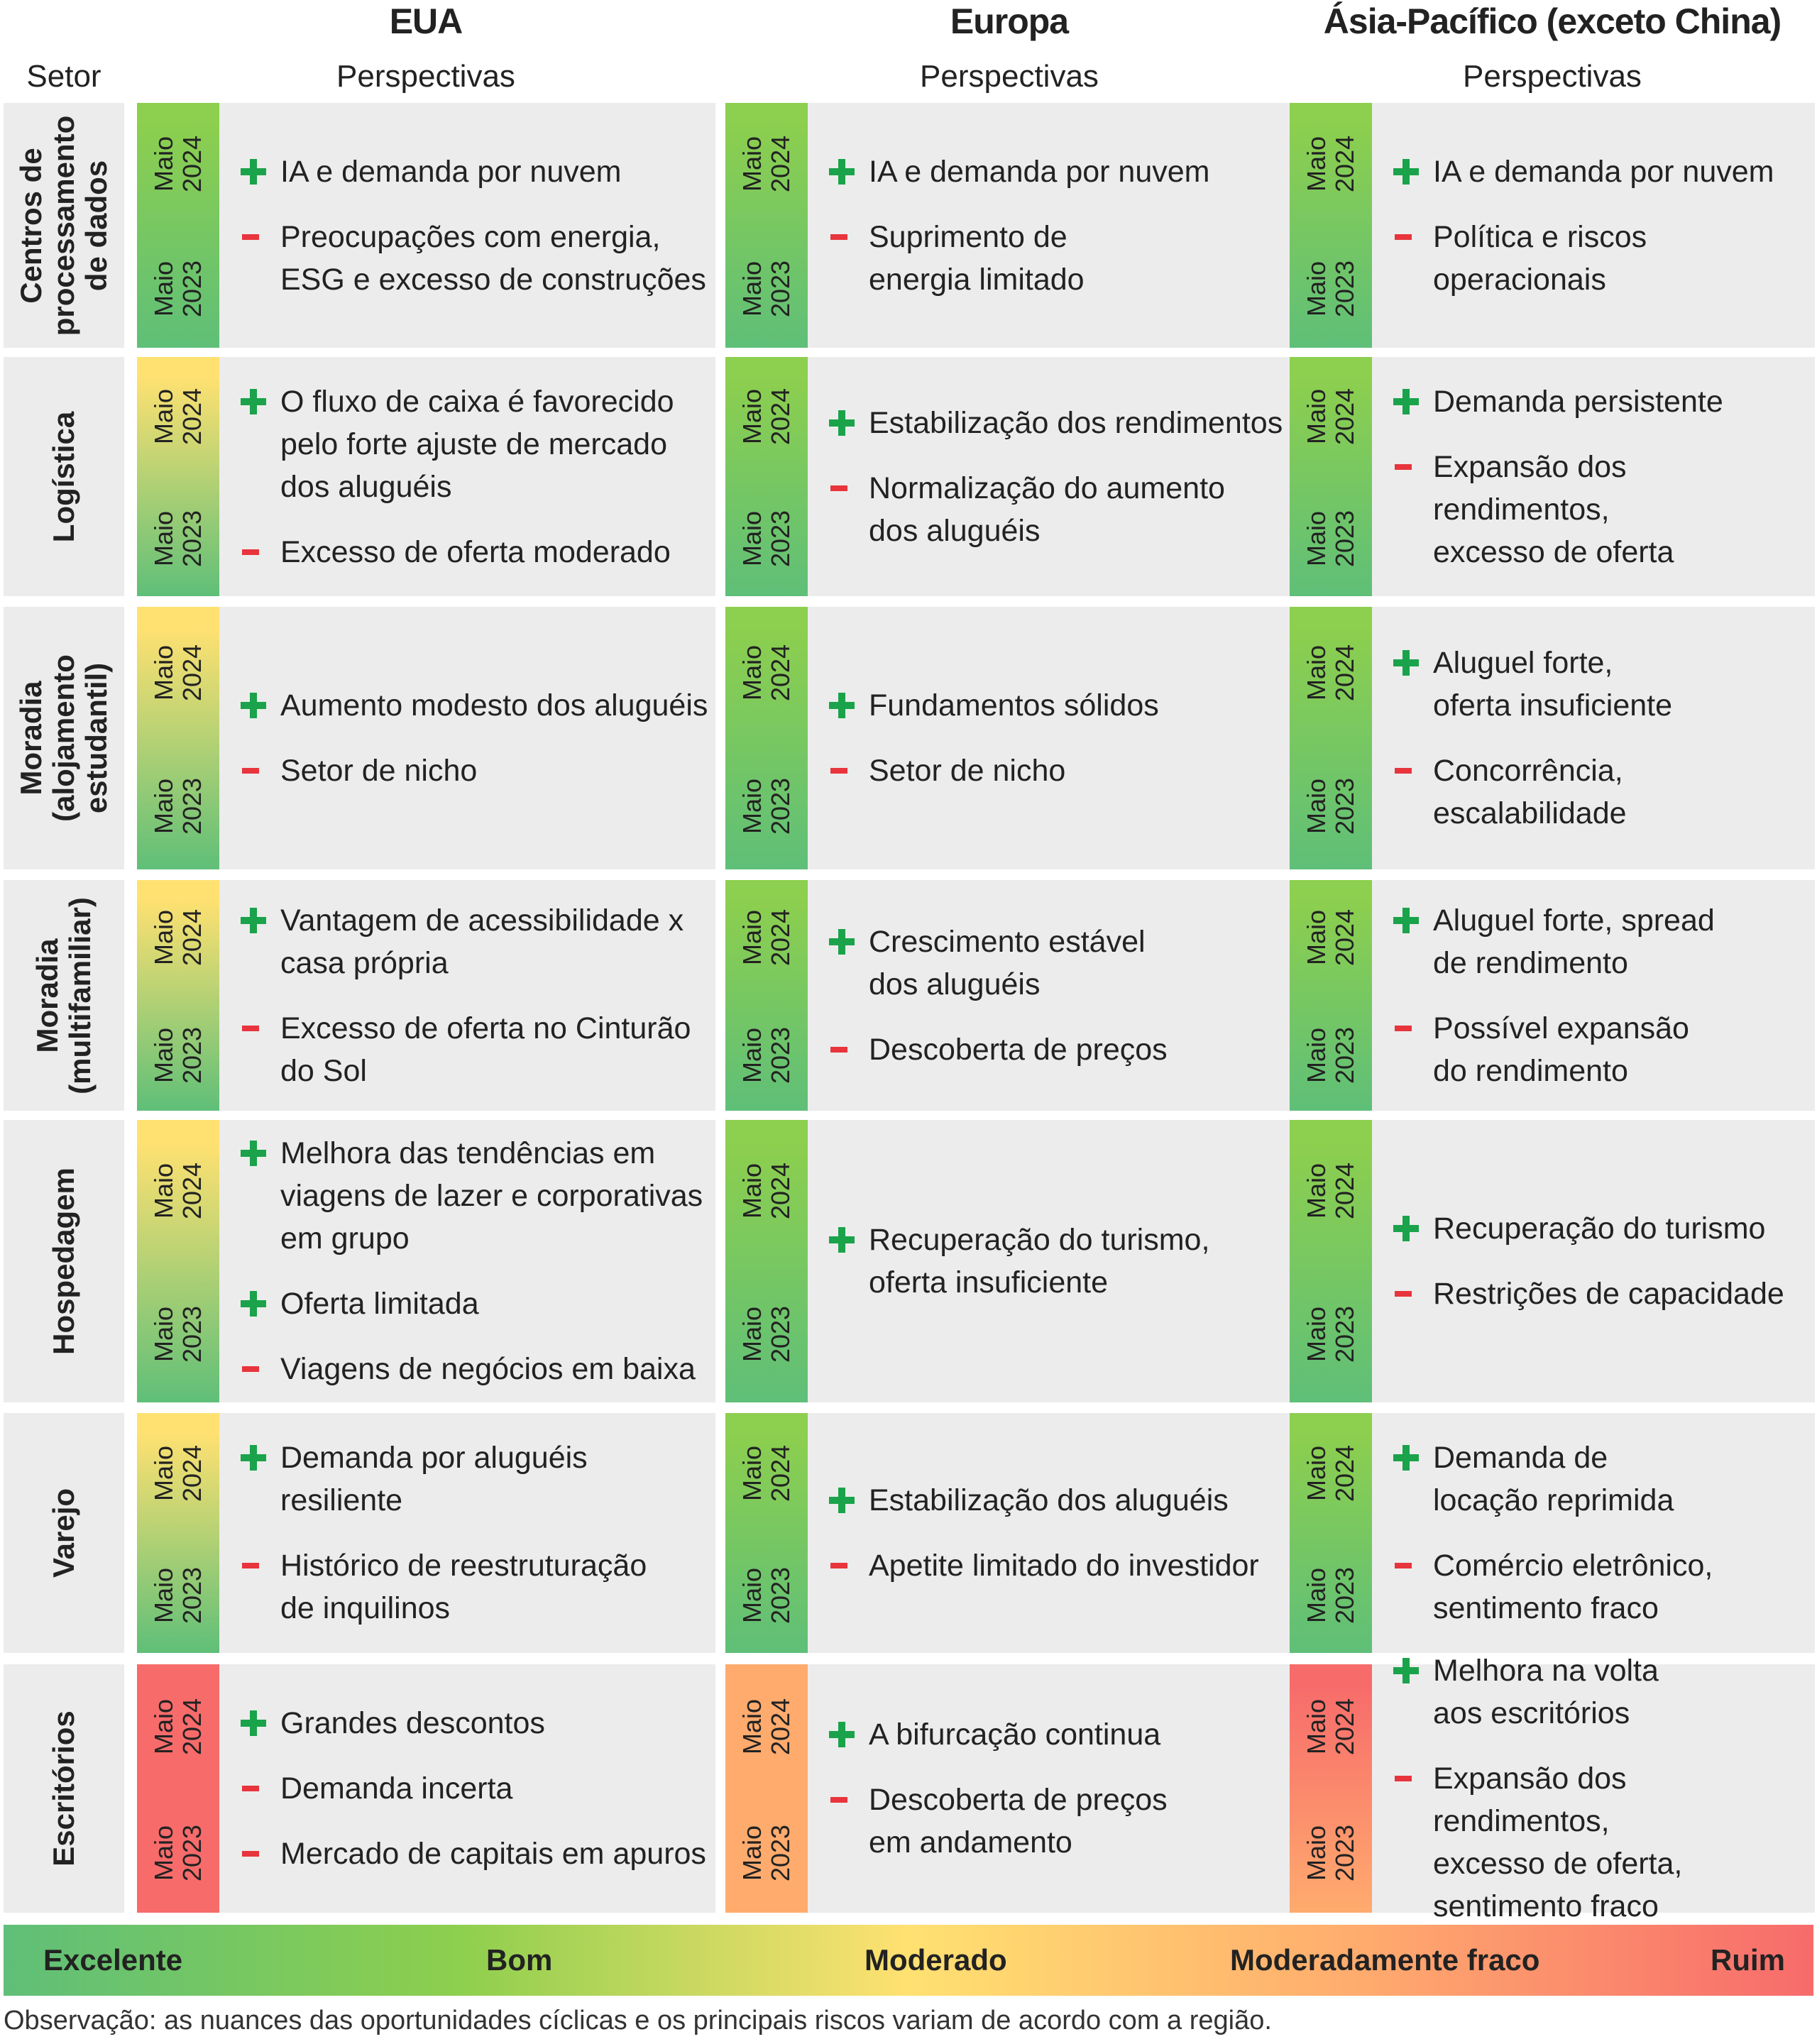 The height and width of the screenshot is (2044, 1817). Describe the element at coordinates (426, 21) in the screenshot. I see `region-title-eua: EUA` at that location.